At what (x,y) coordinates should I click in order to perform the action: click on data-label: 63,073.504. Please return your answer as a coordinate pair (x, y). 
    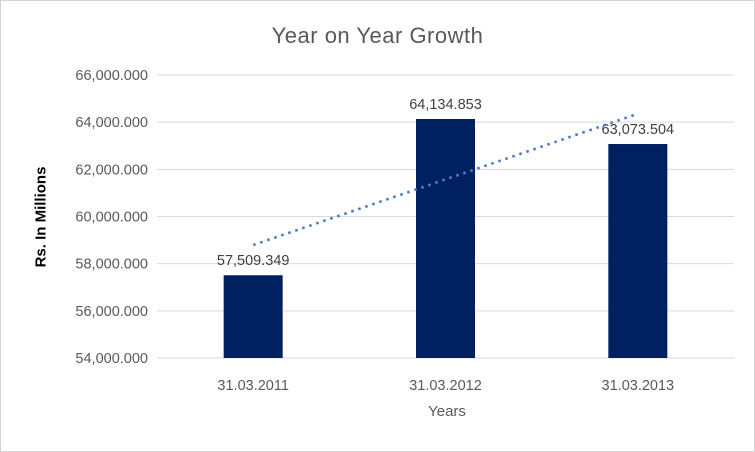
    Looking at the image, I should click on (638, 130).